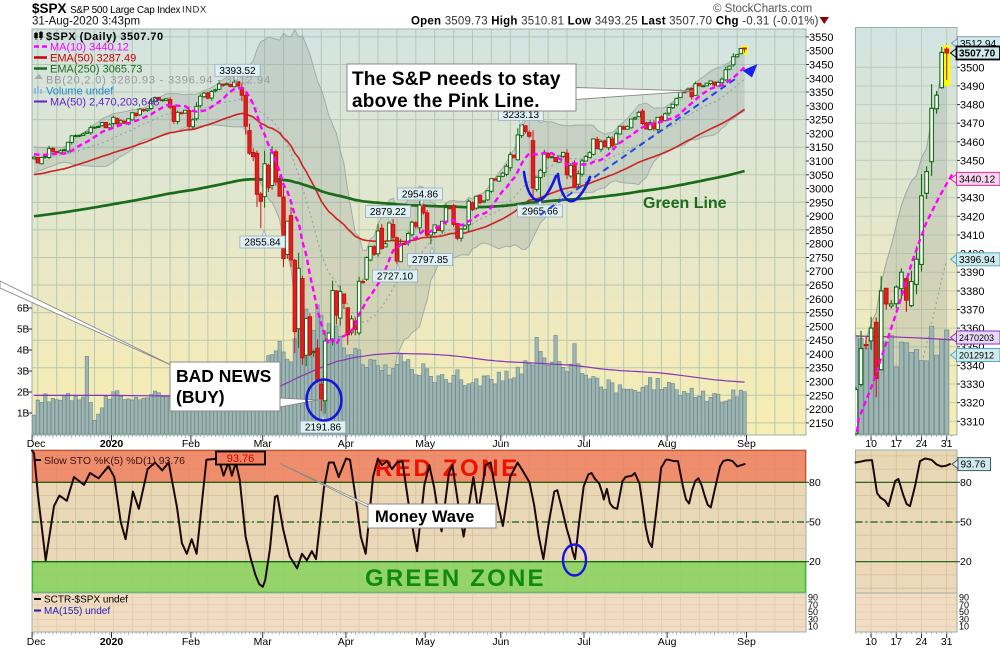 The height and width of the screenshot is (655, 1000). What do you see at coordinates (500, 642) in the screenshot?
I see `svg-text: Jun` at bounding box center [500, 642].